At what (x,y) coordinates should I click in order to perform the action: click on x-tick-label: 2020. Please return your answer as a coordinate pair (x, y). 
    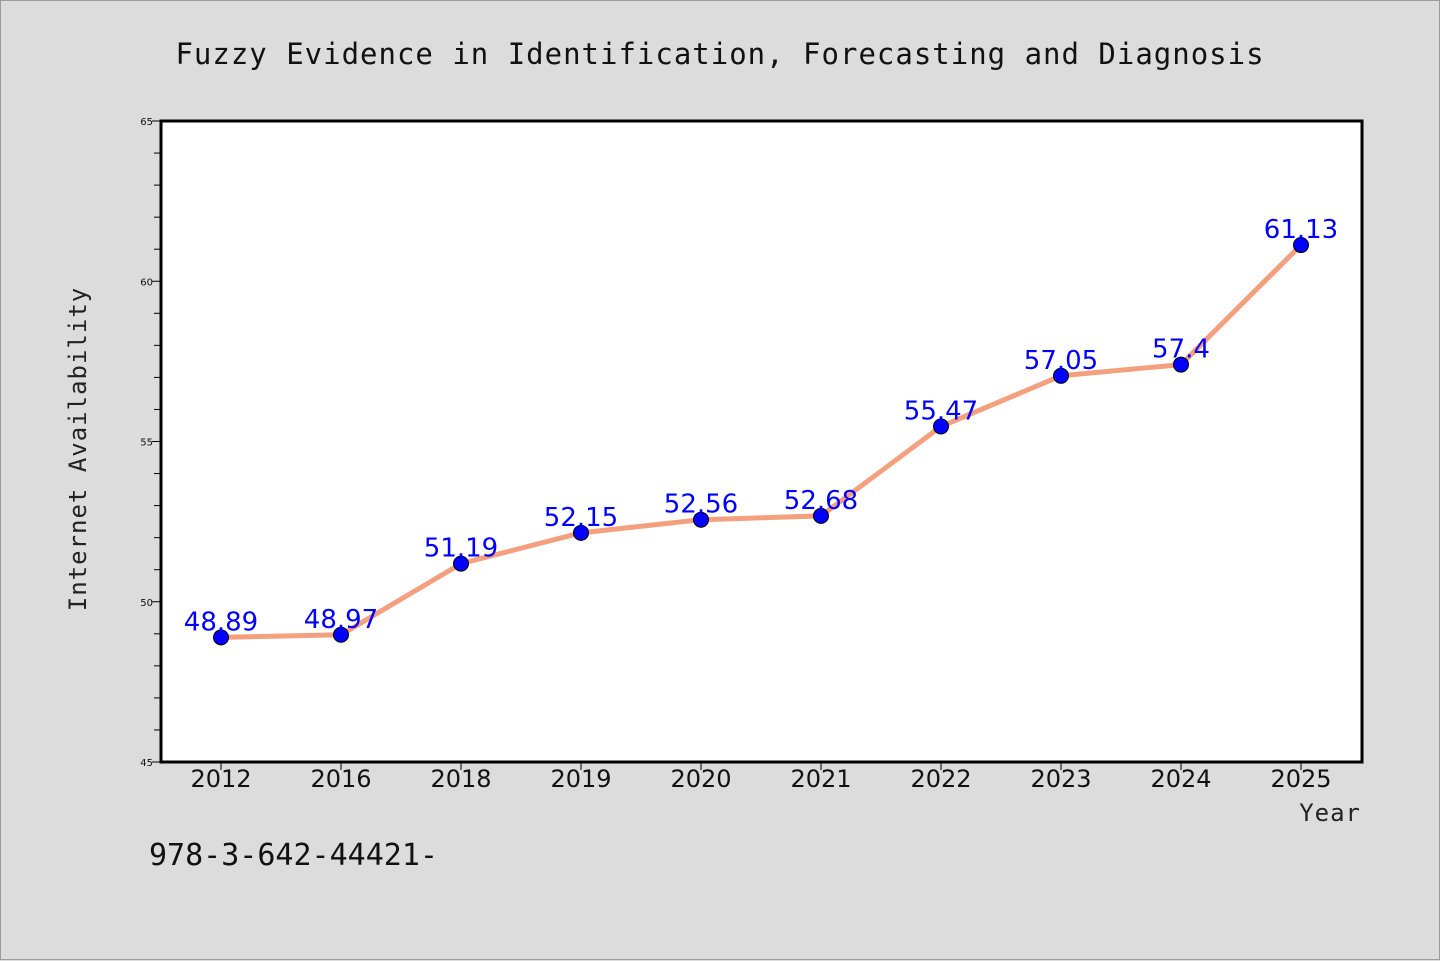
    Looking at the image, I should click on (700, 779).